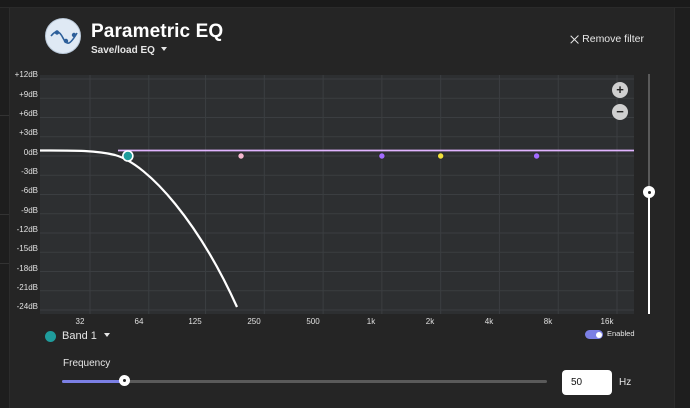  What do you see at coordinates (489, 321) in the screenshot?
I see `x-tick-label: 4k` at bounding box center [489, 321].